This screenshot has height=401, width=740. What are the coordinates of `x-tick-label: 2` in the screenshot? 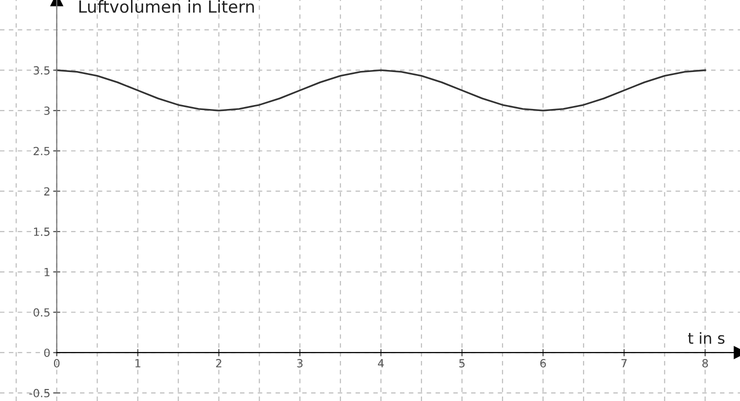 It's located at (219, 363).